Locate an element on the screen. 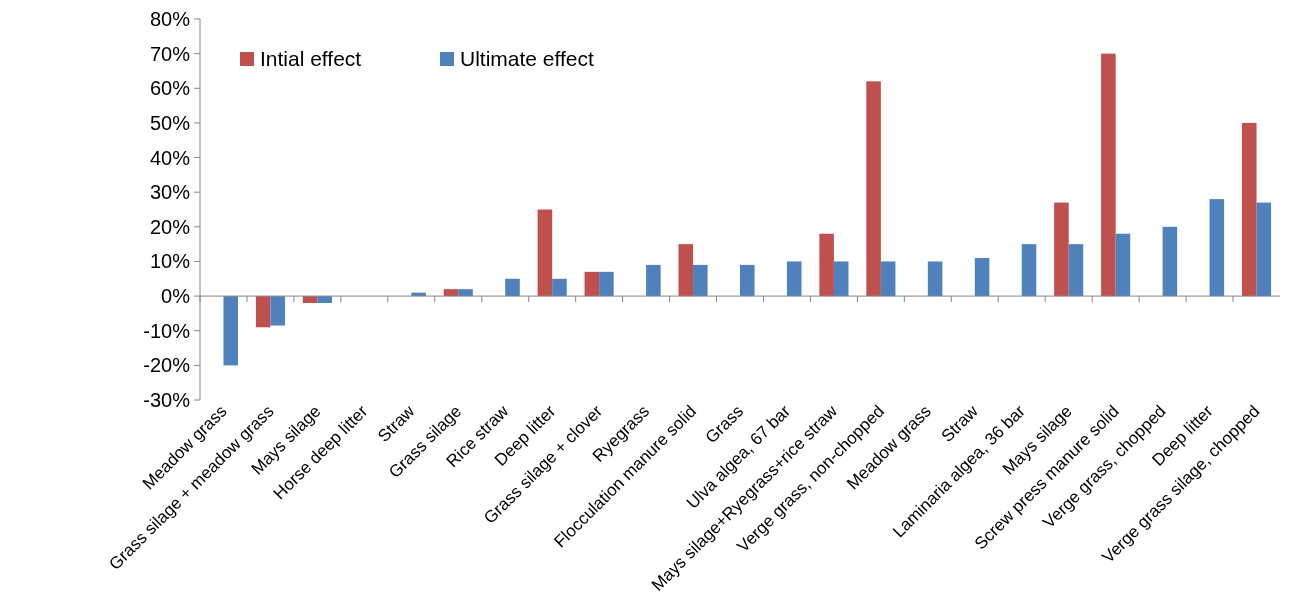 The height and width of the screenshot is (615, 1290). legend-label: Ultimate effect is located at coordinates (527, 59).